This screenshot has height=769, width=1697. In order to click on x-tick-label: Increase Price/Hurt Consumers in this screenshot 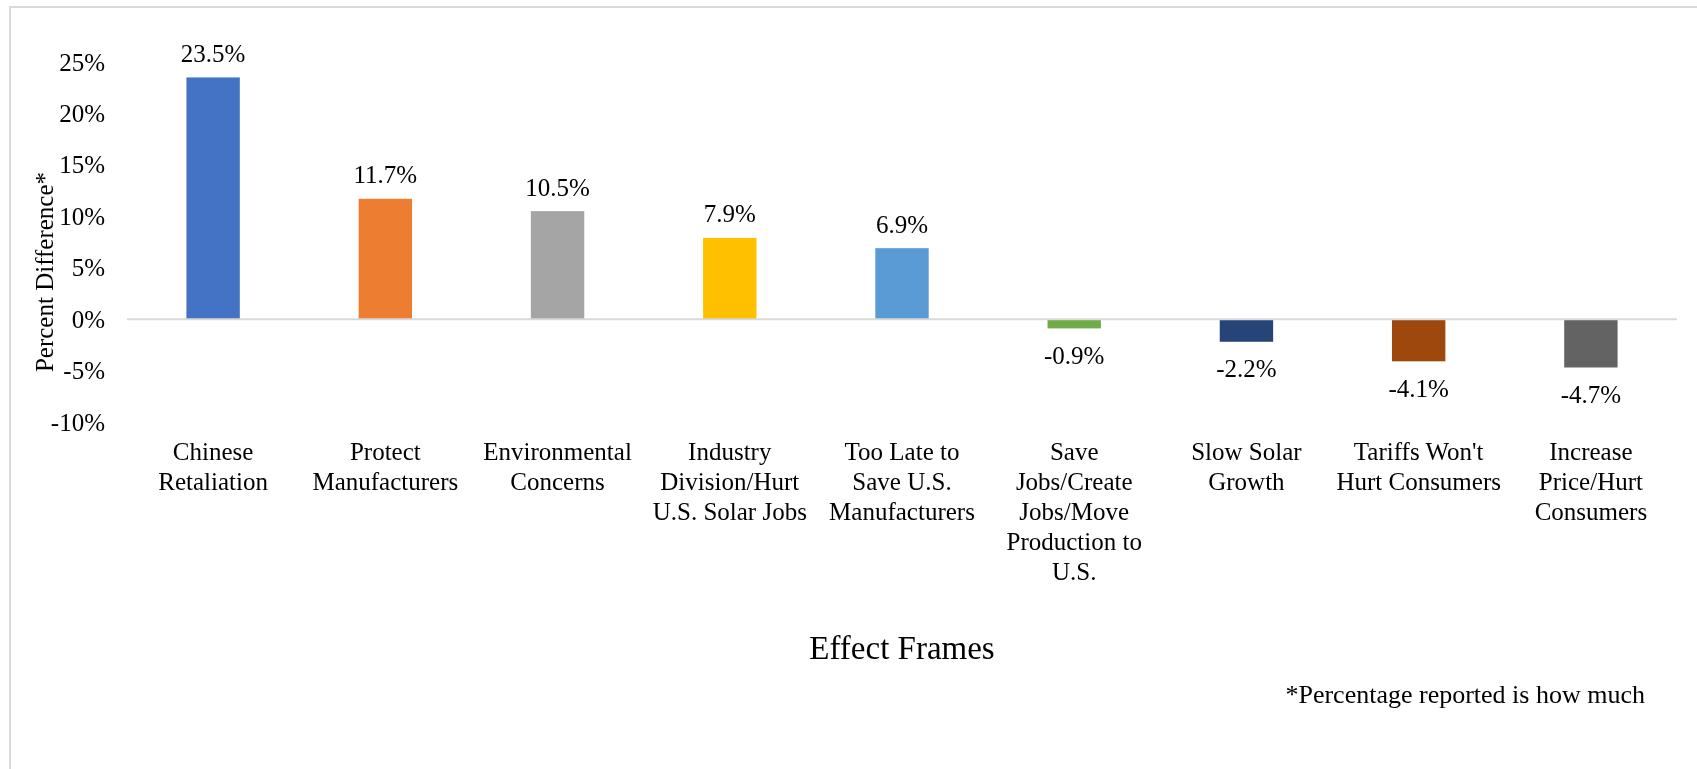, I will do `click(1591, 481)`.